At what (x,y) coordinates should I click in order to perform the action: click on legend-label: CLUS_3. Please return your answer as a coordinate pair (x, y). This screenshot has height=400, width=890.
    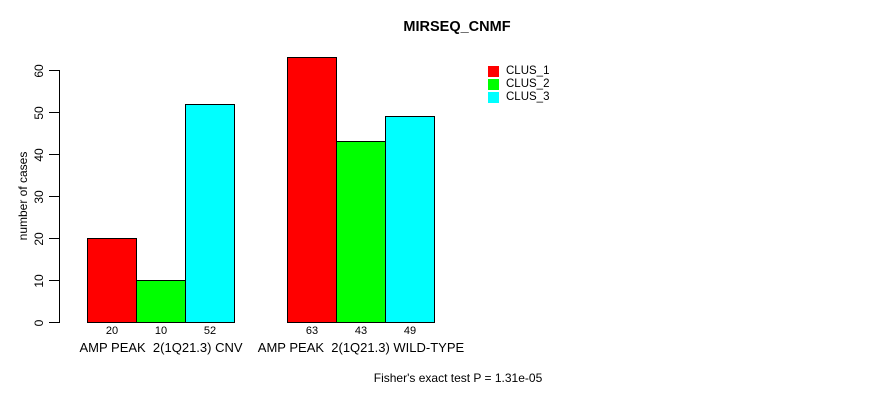
    Looking at the image, I should click on (528, 97).